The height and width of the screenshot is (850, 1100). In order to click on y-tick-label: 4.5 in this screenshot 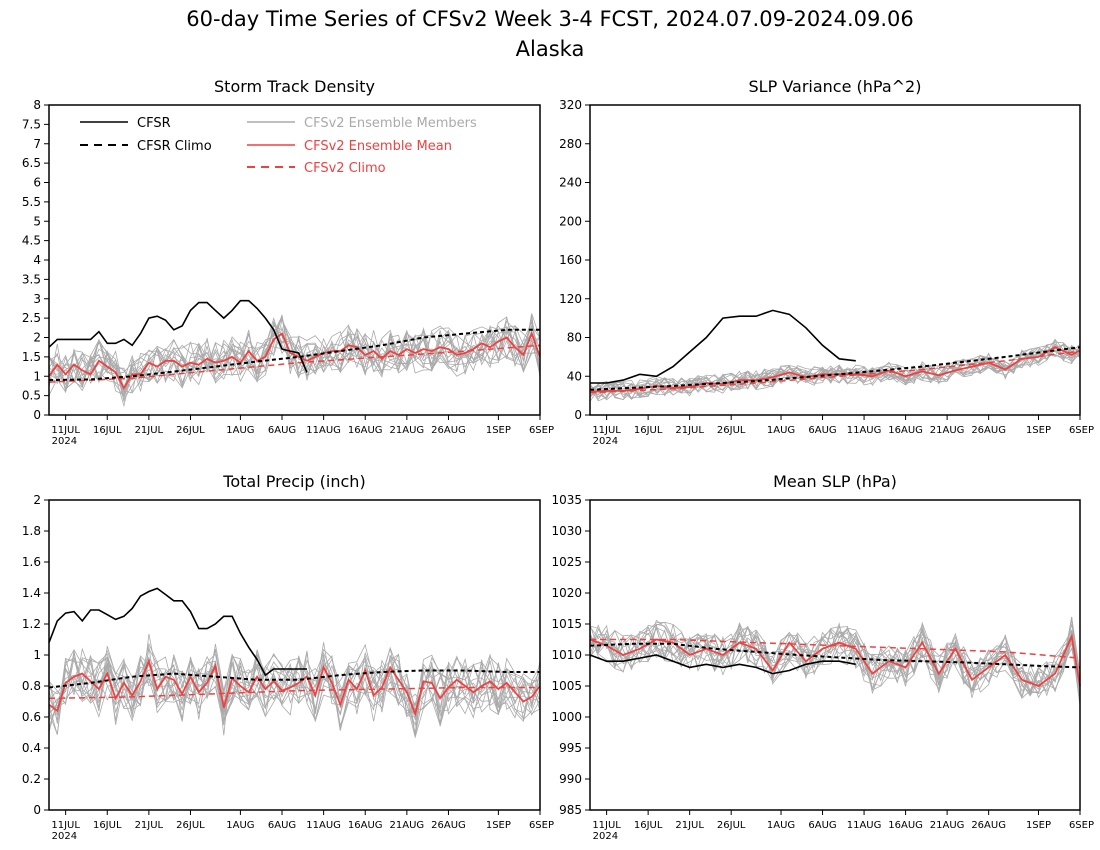, I will do `click(31, 241)`.